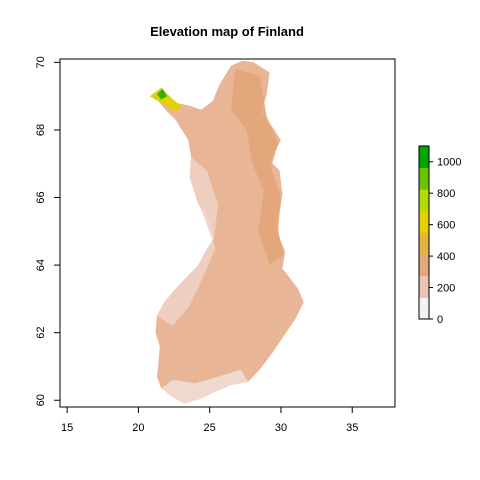 The image size is (480, 480). I want to click on y-tick-label: 68, so click(41, 130).